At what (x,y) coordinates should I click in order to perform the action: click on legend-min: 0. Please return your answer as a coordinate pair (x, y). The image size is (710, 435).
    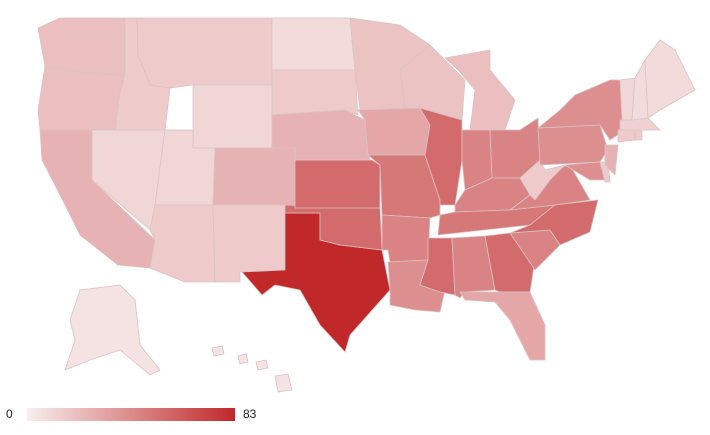
    Looking at the image, I should click on (9, 414).